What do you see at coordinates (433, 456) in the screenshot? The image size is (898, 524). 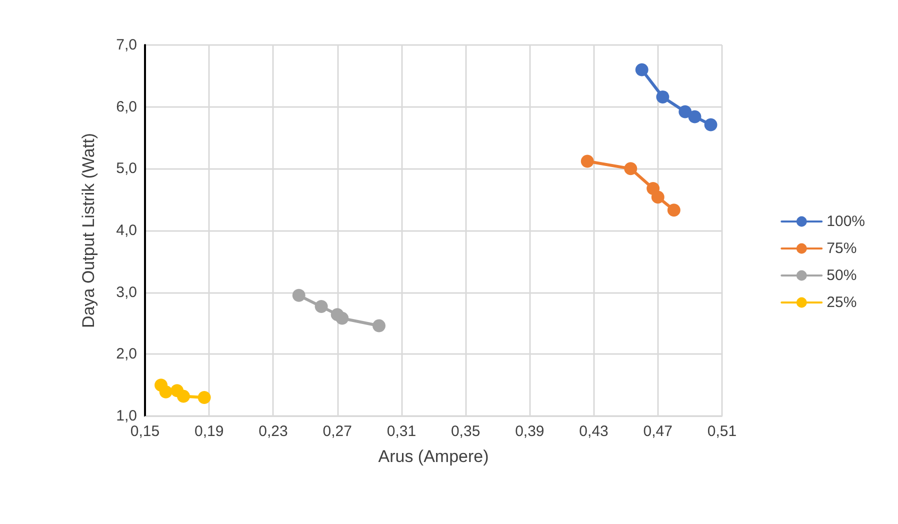 I see `x-axis-title: Arus (Ampere)` at bounding box center [433, 456].